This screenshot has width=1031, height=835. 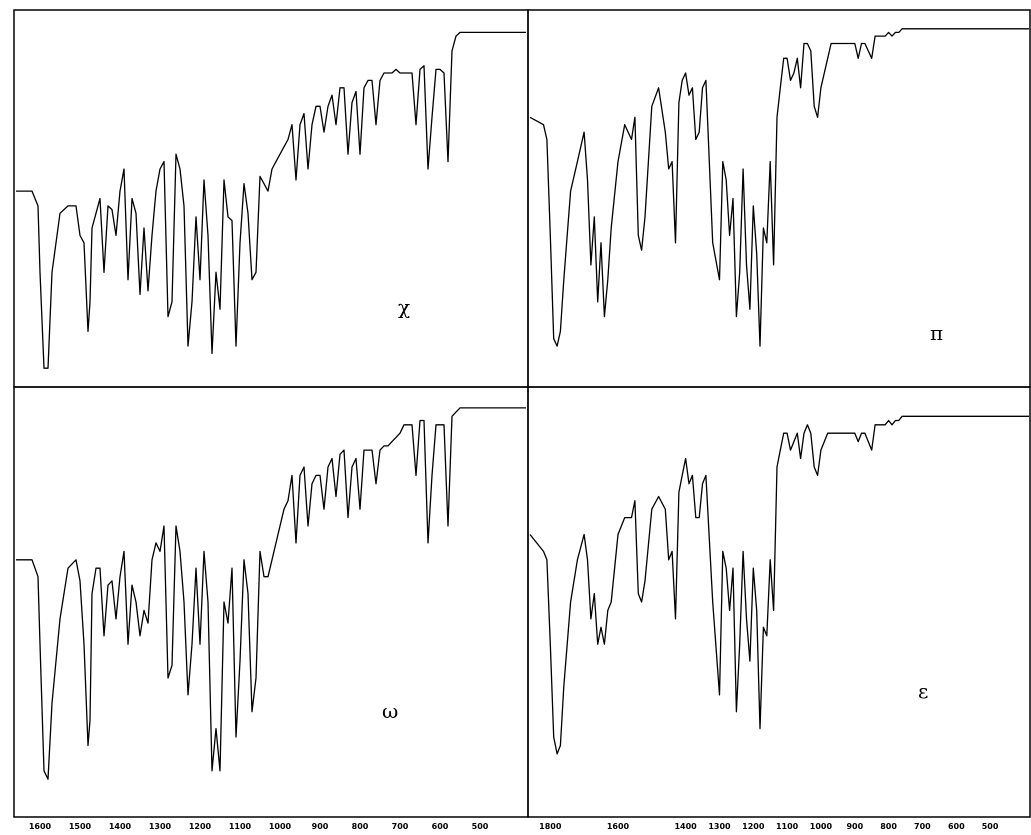 I want to click on x-tick-label: 1800, so click(x=550, y=826).